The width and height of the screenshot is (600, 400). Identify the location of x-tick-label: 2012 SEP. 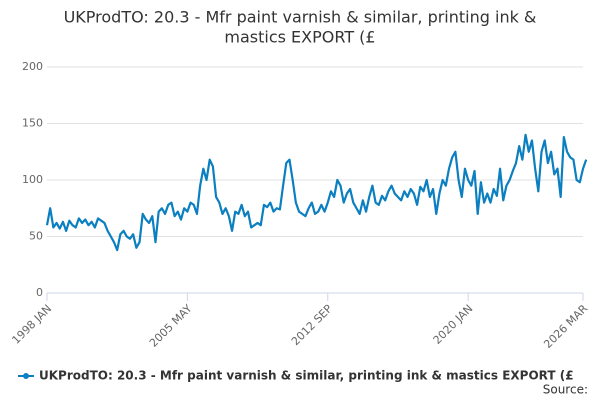
(312, 325).